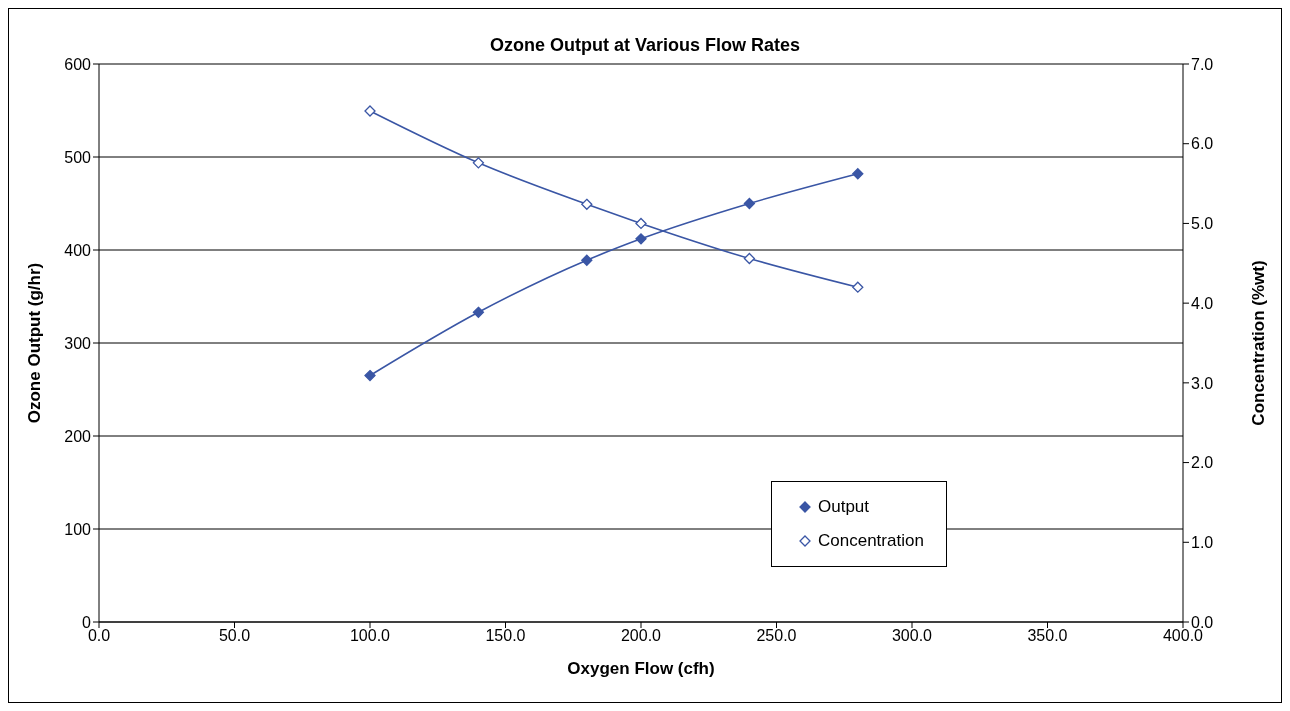 This screenshot has height=711, width=1290. Describe the element at coordinates (234, 636) in the screenshot. I see `x-tick-label: 50.0` at that location.